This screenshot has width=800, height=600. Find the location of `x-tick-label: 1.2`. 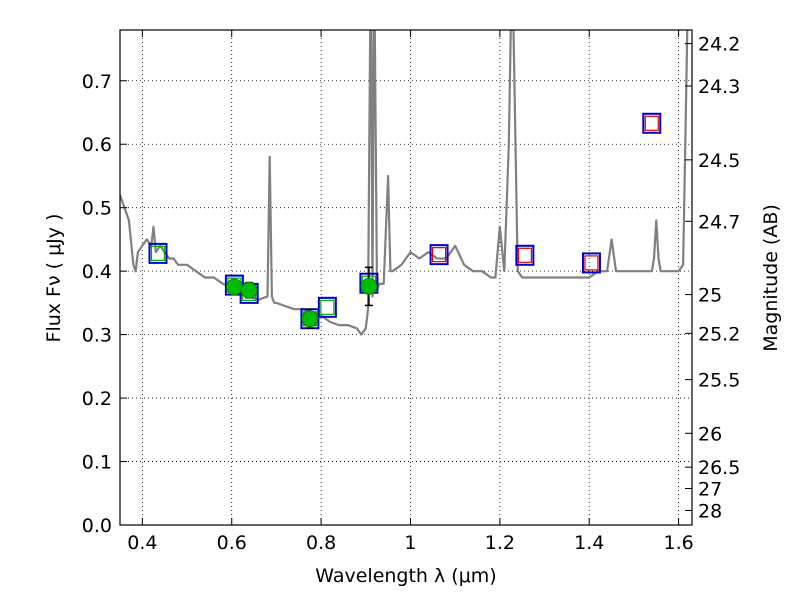

x-tick-label: 1.2 is located at coordinates (500, 543).